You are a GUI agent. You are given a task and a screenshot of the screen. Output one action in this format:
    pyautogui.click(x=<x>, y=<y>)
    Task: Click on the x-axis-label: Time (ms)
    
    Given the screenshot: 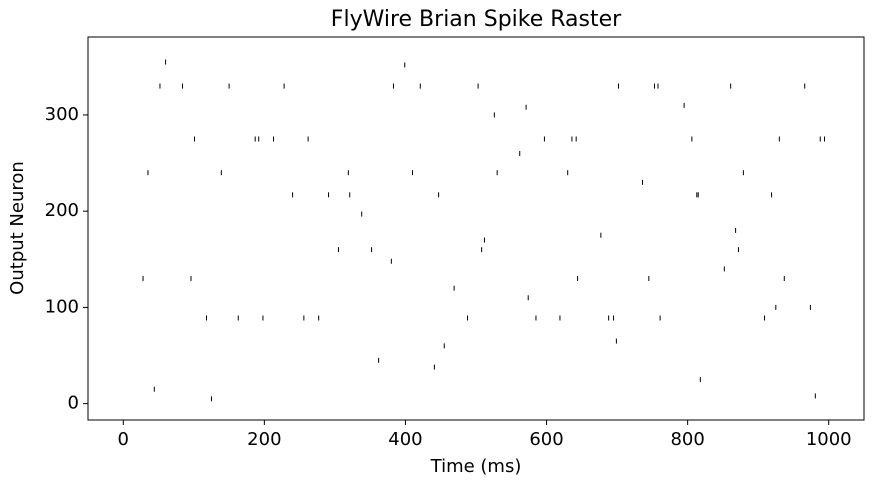 What is the action you would take?
    pyautogui.click(x=476, y=466)
    